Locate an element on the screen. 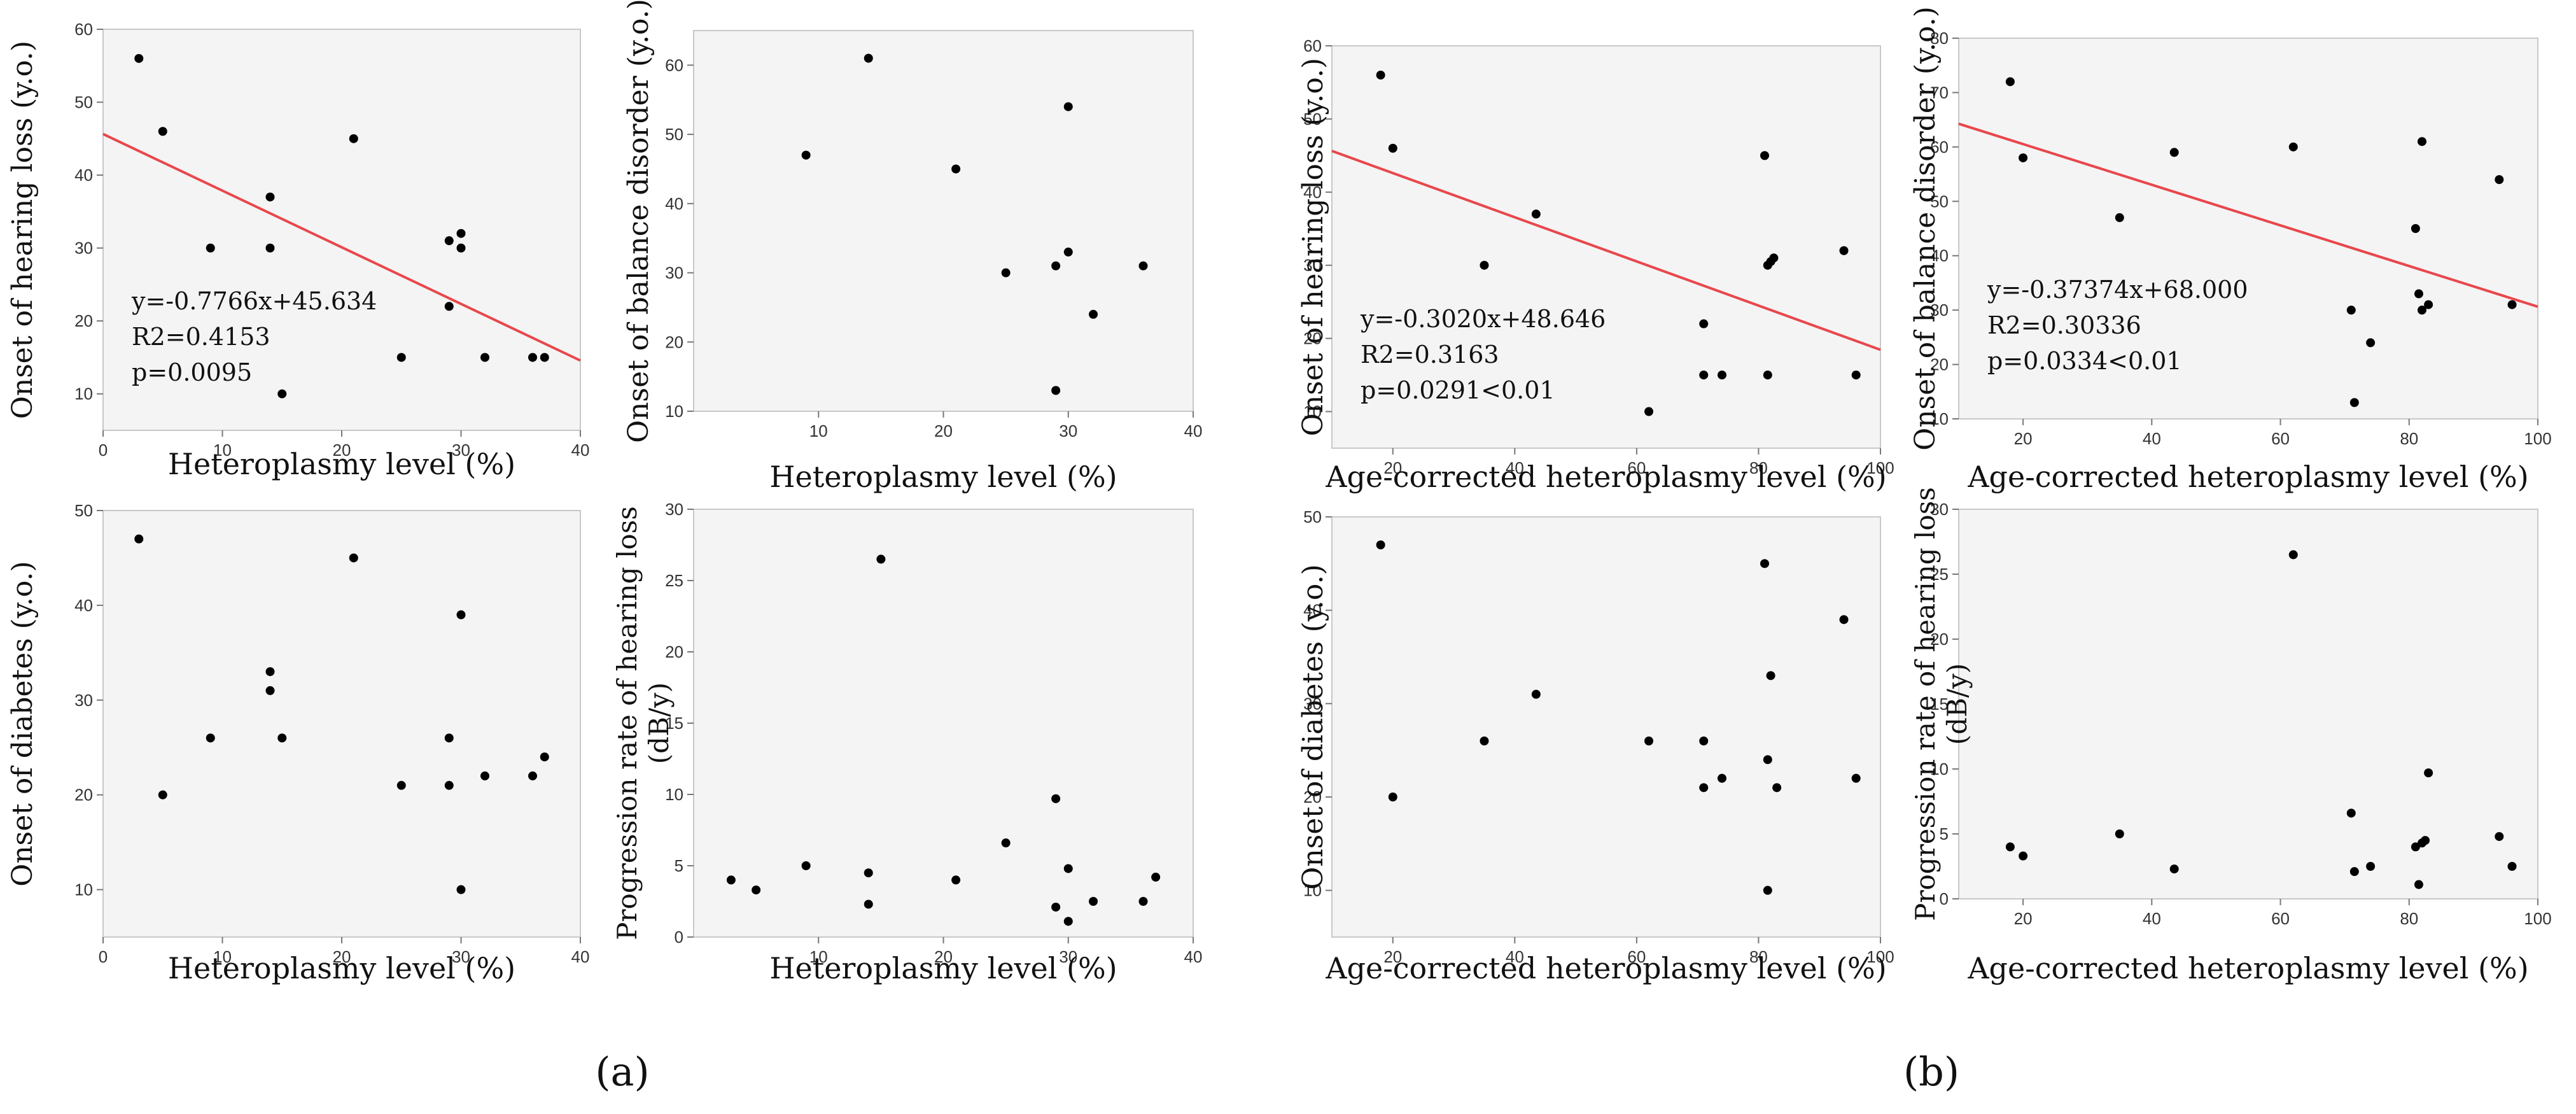  x-tick-label: 80 is located at coordinates (2409, 438).